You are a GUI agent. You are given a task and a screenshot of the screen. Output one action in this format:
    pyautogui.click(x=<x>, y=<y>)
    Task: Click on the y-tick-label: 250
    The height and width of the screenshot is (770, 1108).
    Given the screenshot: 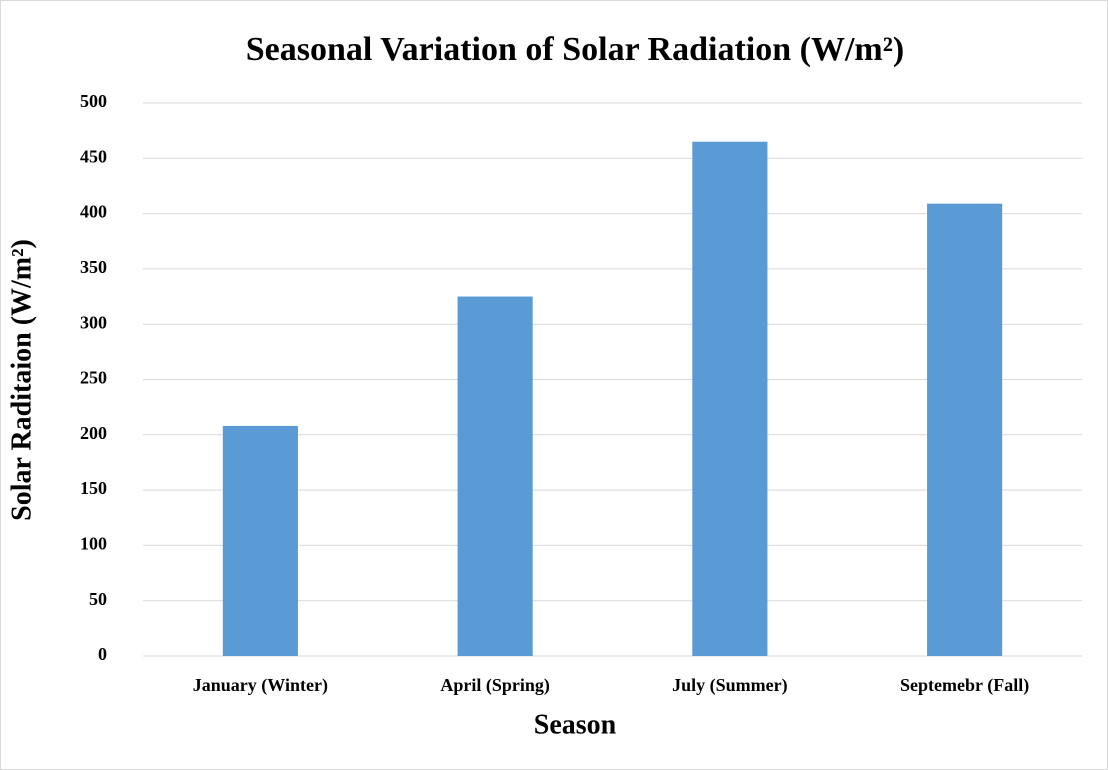 What is the action you would take?
    pyautogui.click(x=93, y=378)
    